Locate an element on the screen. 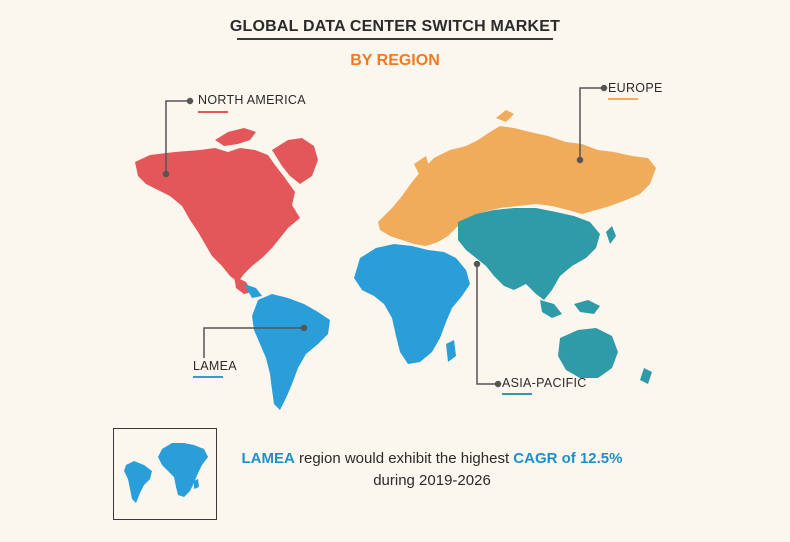  leader-north-america is located at coordinates (177, 137).